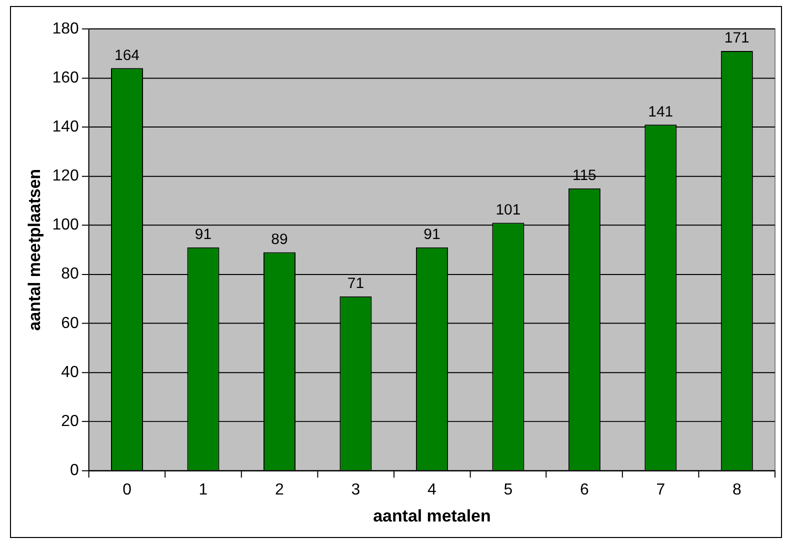  What do you see at coordinates (127, 490) in the screenshot?
I see `x-tick-label: 0` at bounding box center [127, 490].